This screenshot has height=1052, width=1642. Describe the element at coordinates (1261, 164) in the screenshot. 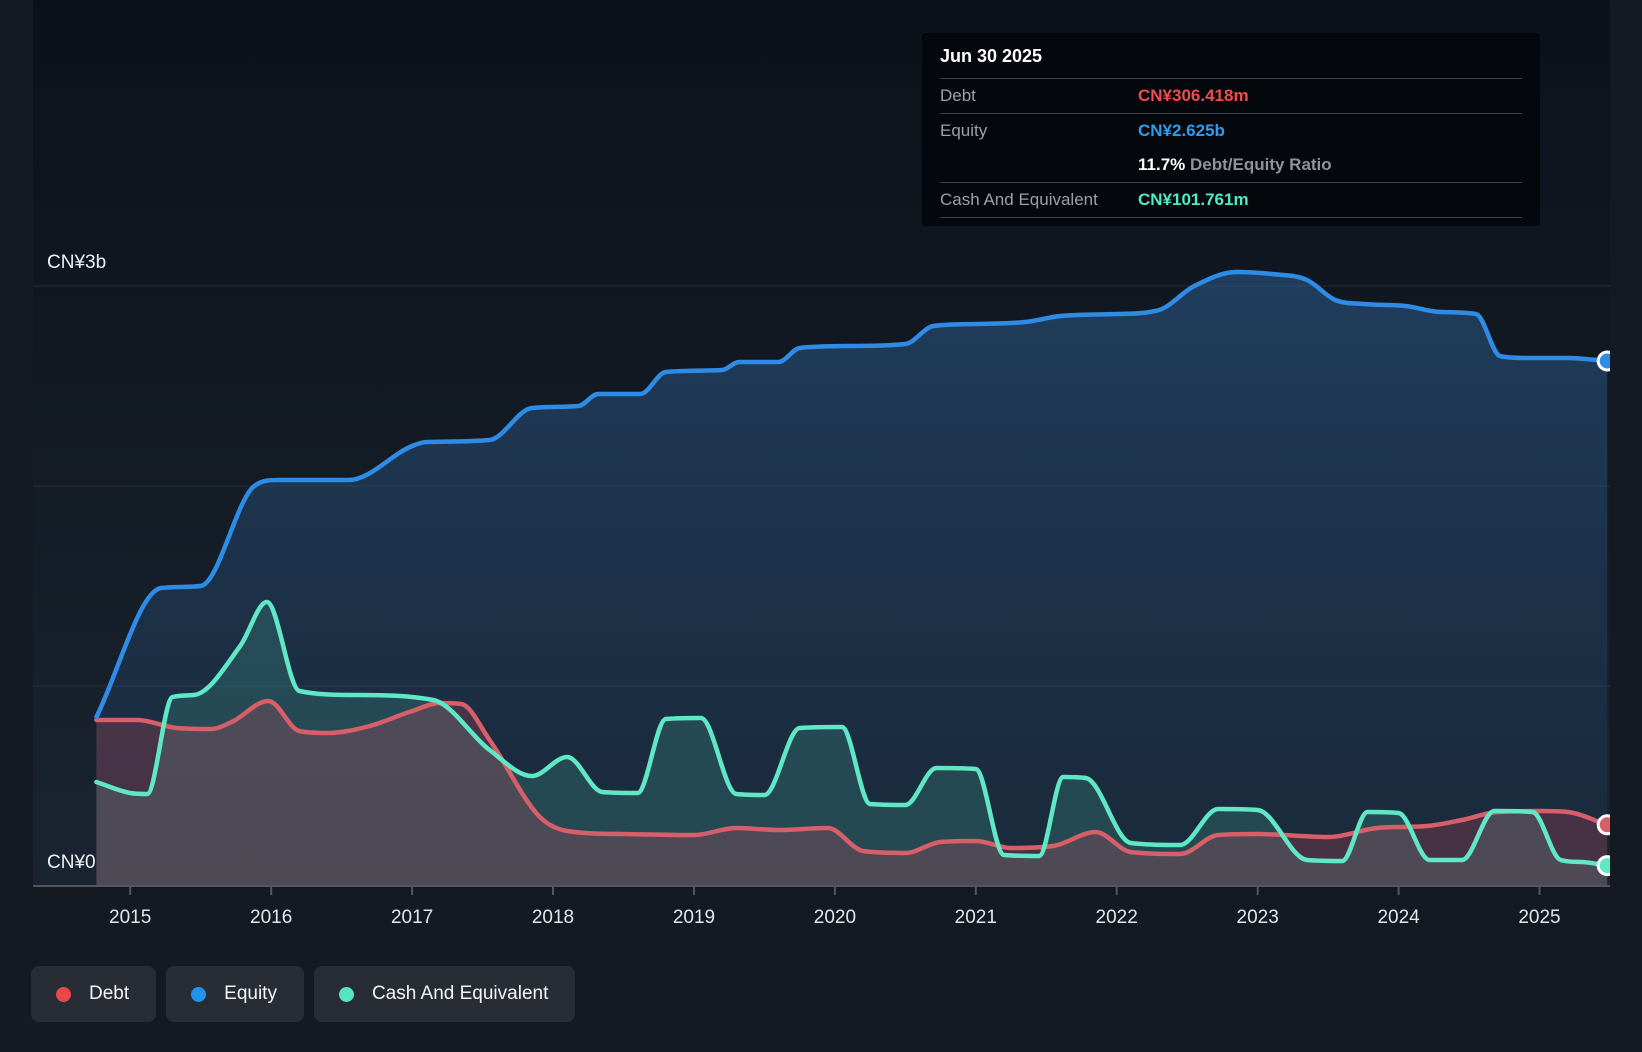

I see `tooltip-ratio-label: Debt/Equity Ratio` at that location.